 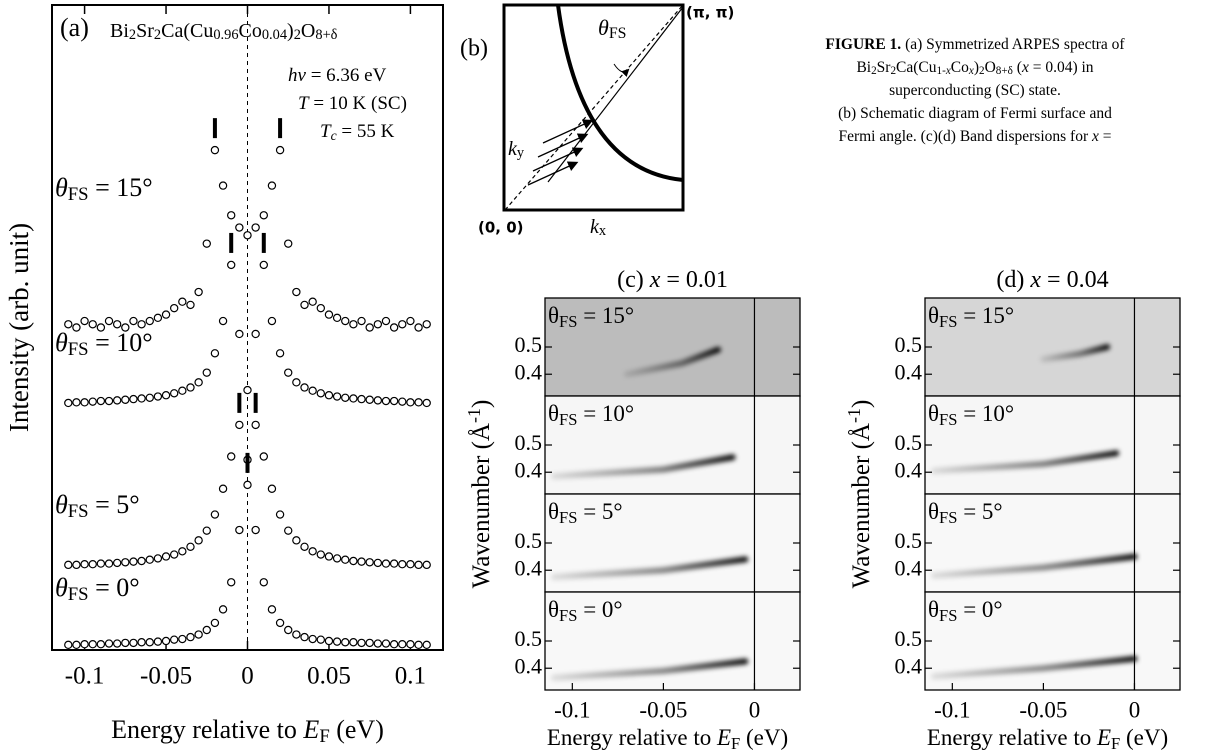 I want to click on panel-title: (d) x = 0.04, so click(x=1052, y=280).